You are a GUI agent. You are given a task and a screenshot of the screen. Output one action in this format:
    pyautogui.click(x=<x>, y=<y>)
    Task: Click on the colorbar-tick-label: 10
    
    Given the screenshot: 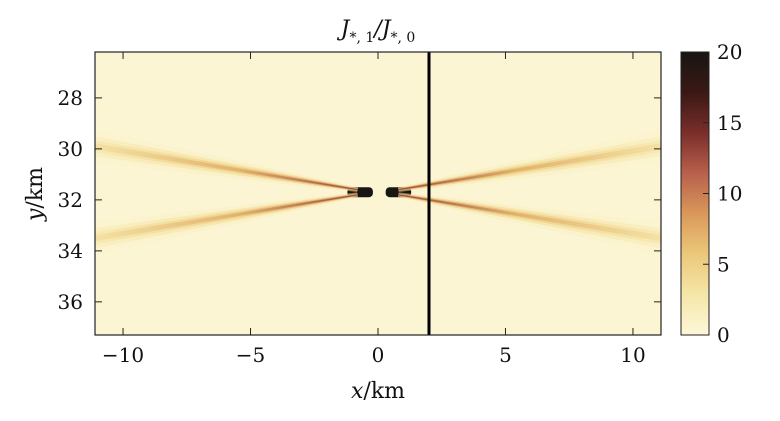 What is the action you would take?
    pyautogui.click(x=729, y=194)
    